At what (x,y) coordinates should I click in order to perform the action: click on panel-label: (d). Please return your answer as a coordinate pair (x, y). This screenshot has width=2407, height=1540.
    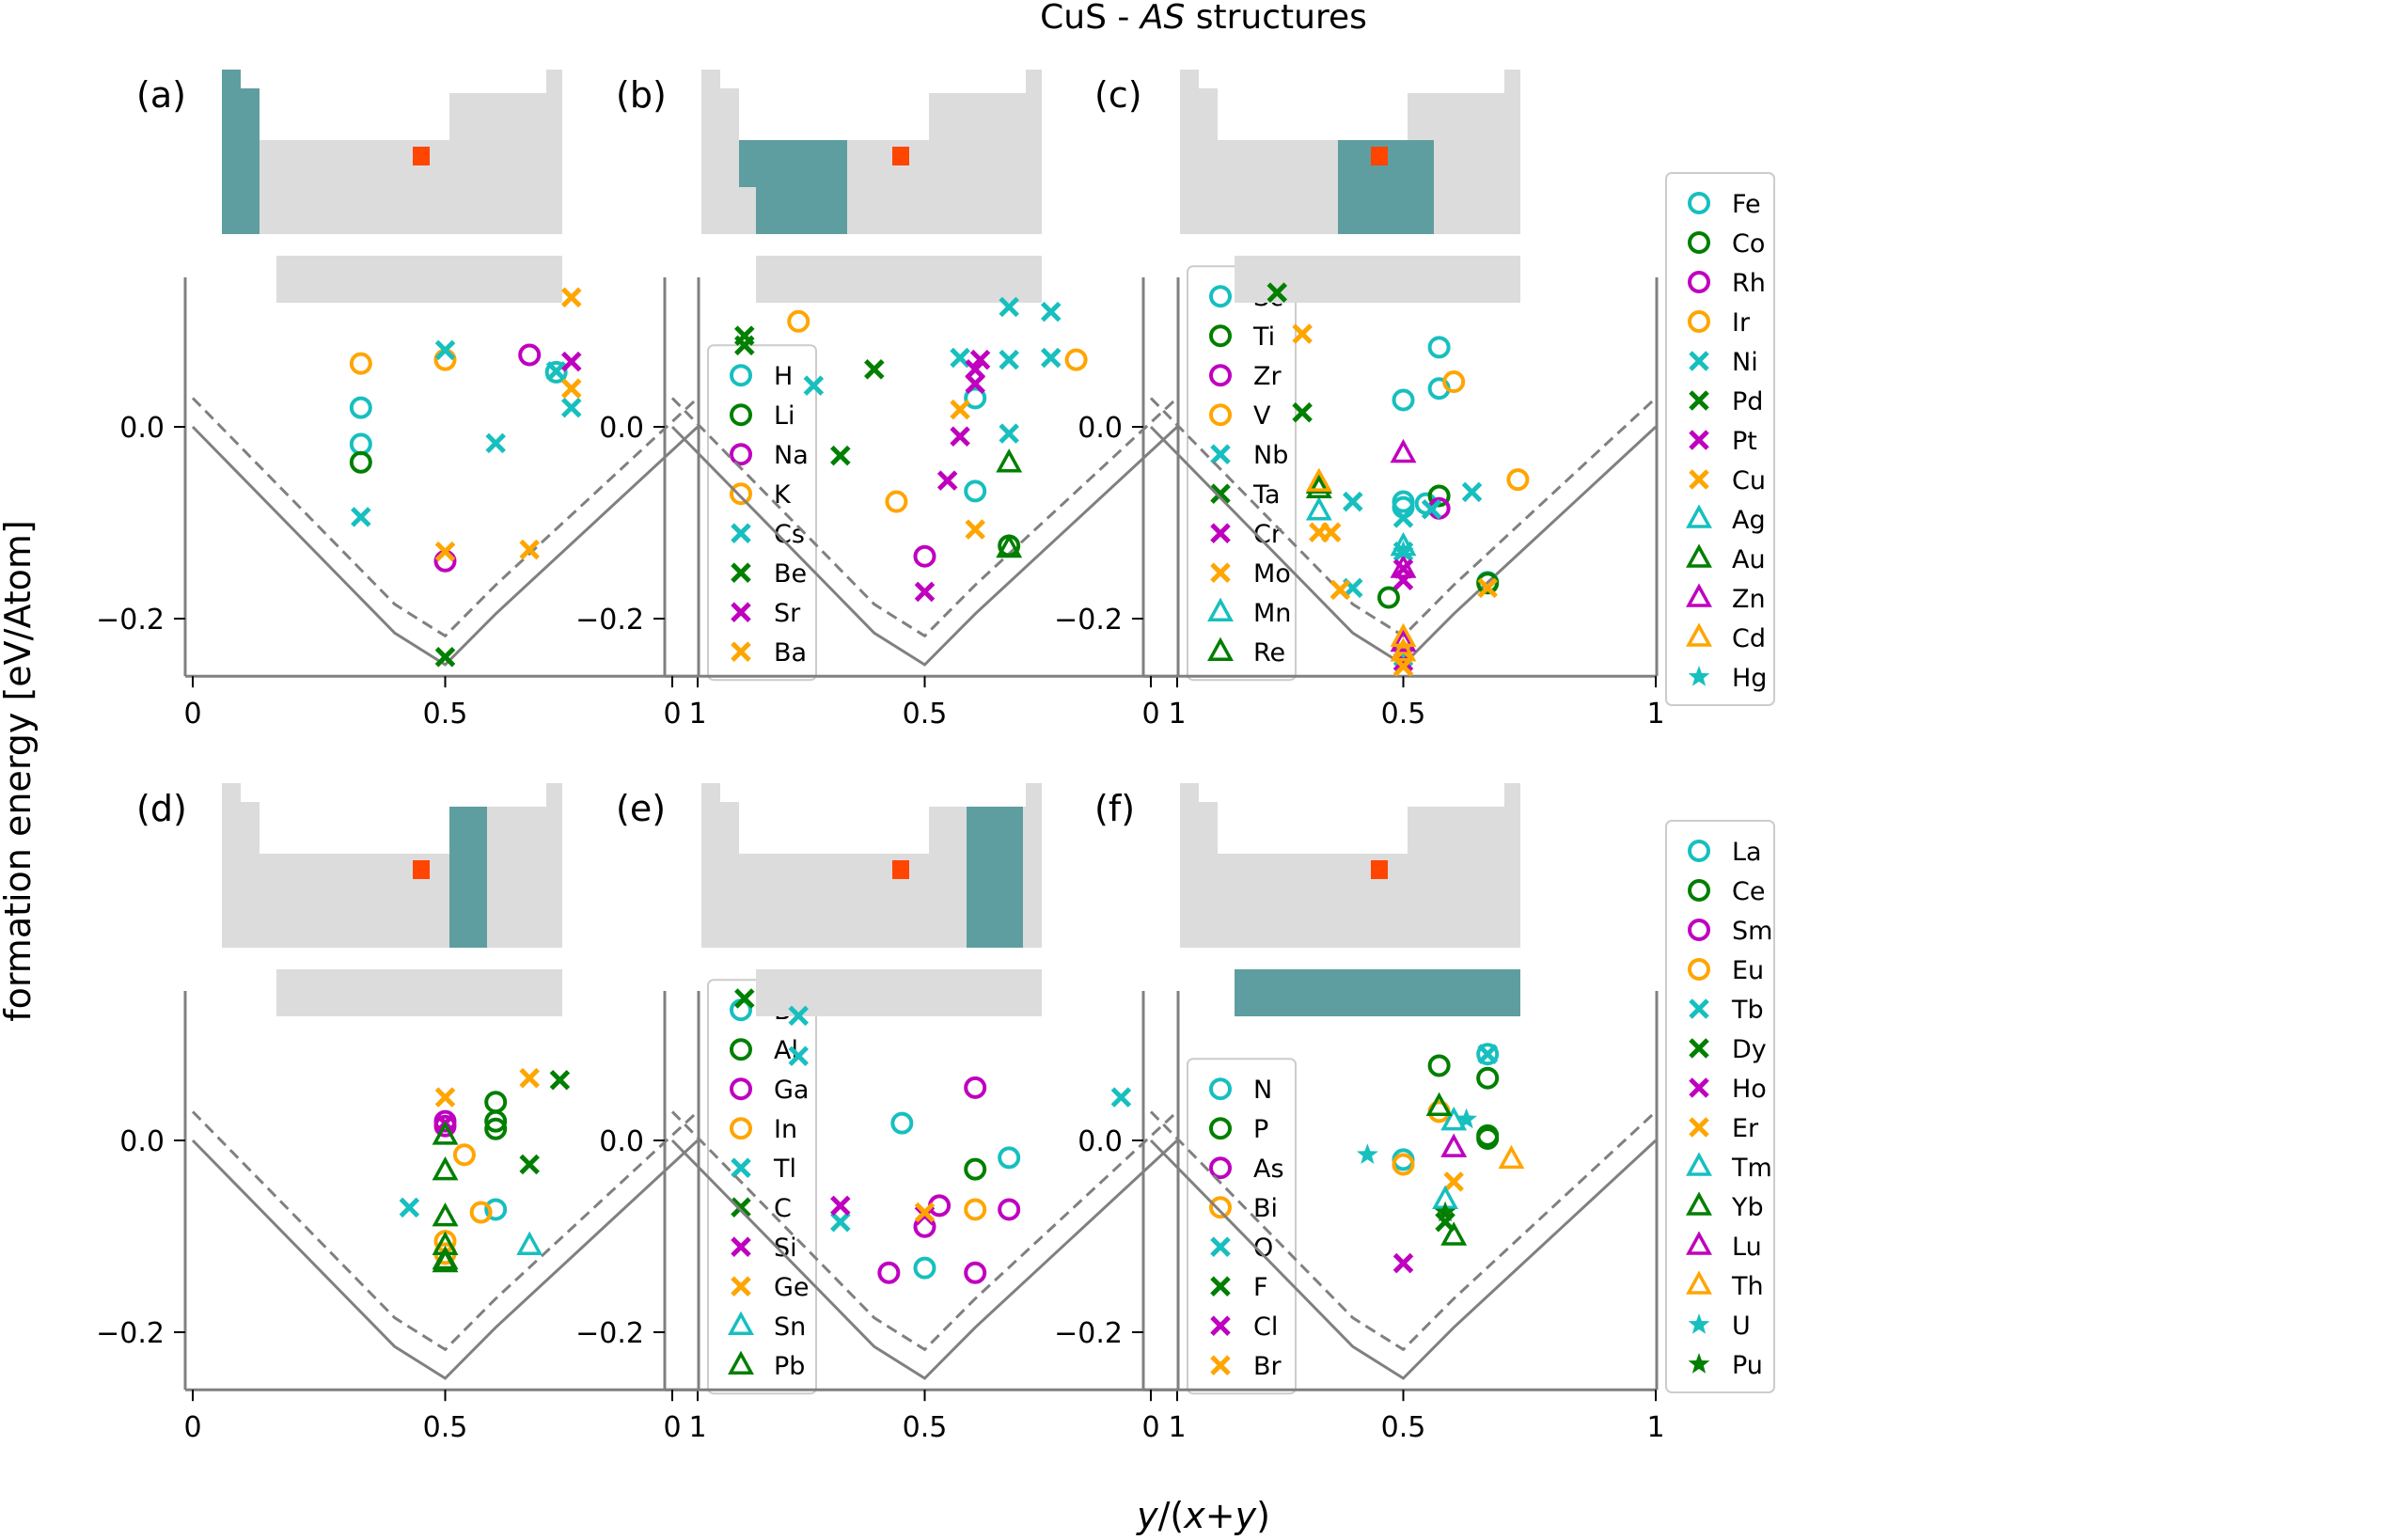
    Looking at the image, I should click on (161, 808).